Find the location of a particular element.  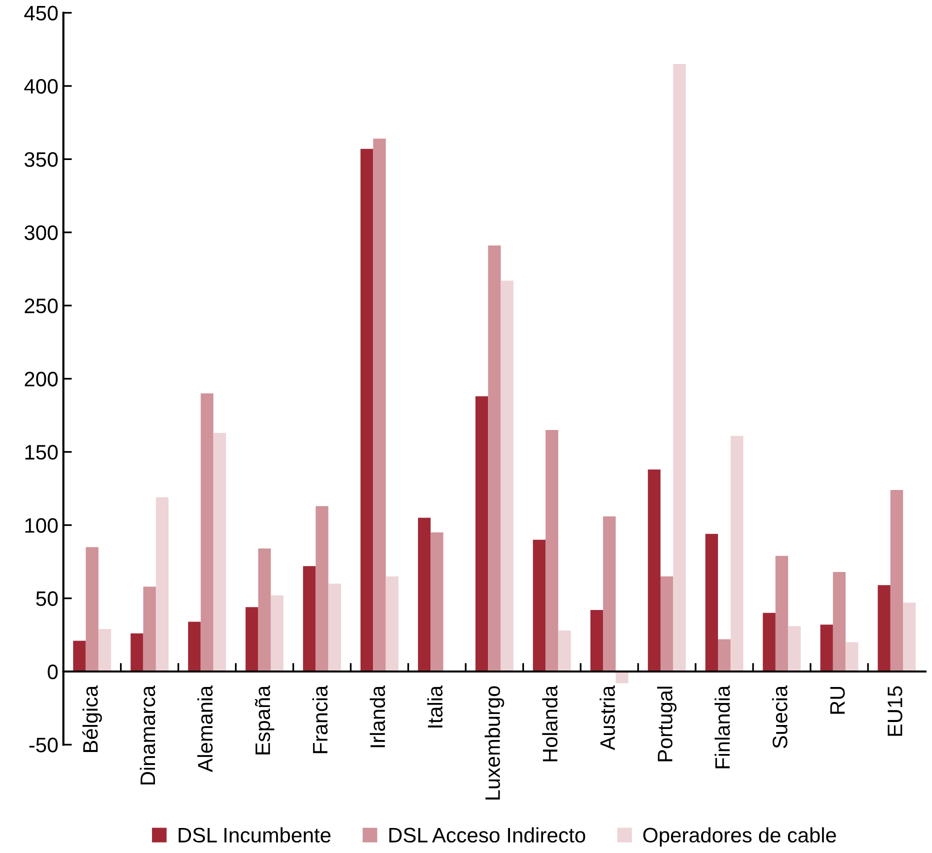

y-tick-label: 200 is located at coordinates (41, 379).